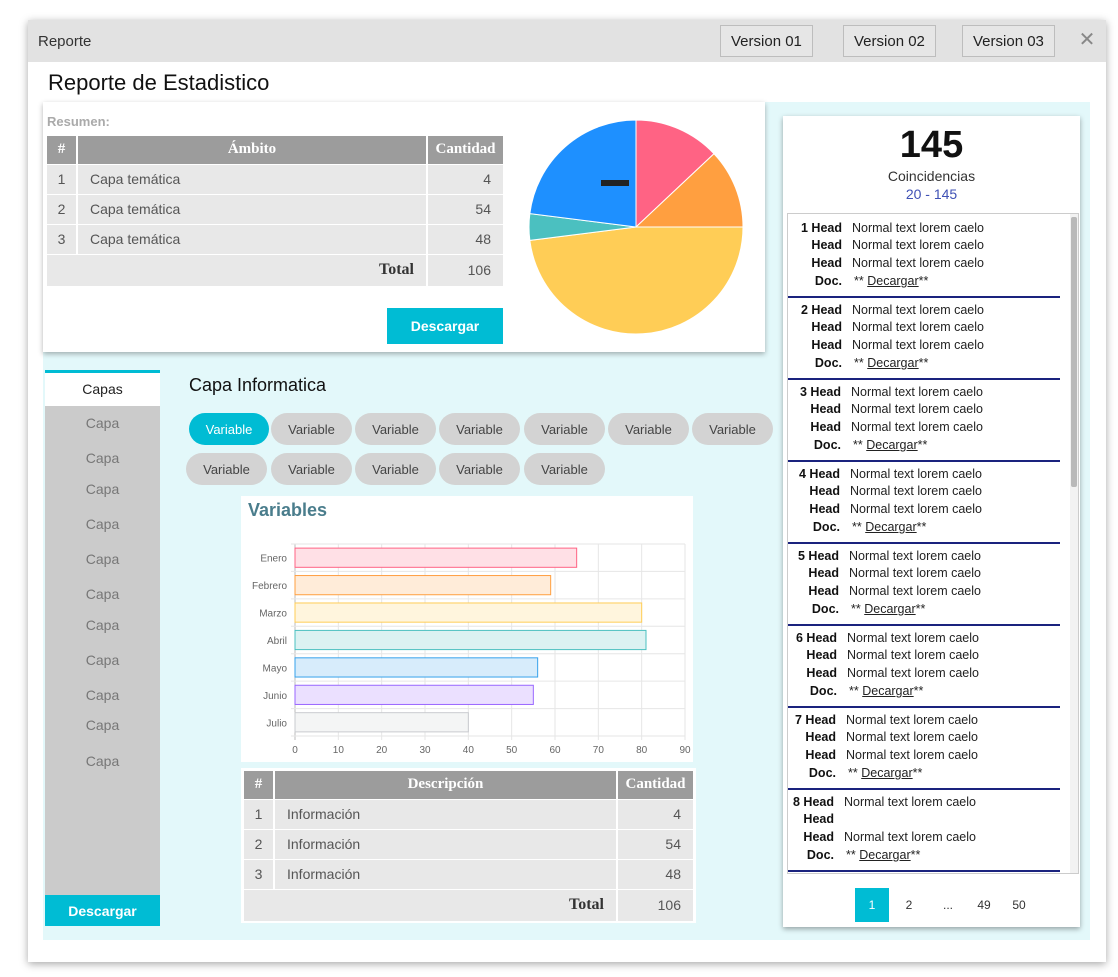  What do you see at coordinates (381, 722) in the screenshot?
I see `bar-julio` at bounding box center [381, 722].